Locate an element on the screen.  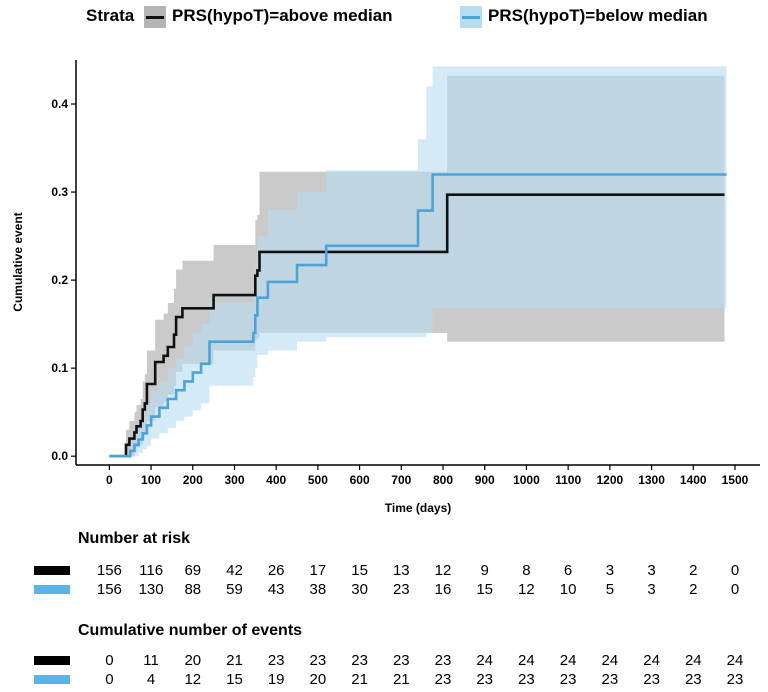
x-tick-label: 1100 is located at coordinates (568, 480).